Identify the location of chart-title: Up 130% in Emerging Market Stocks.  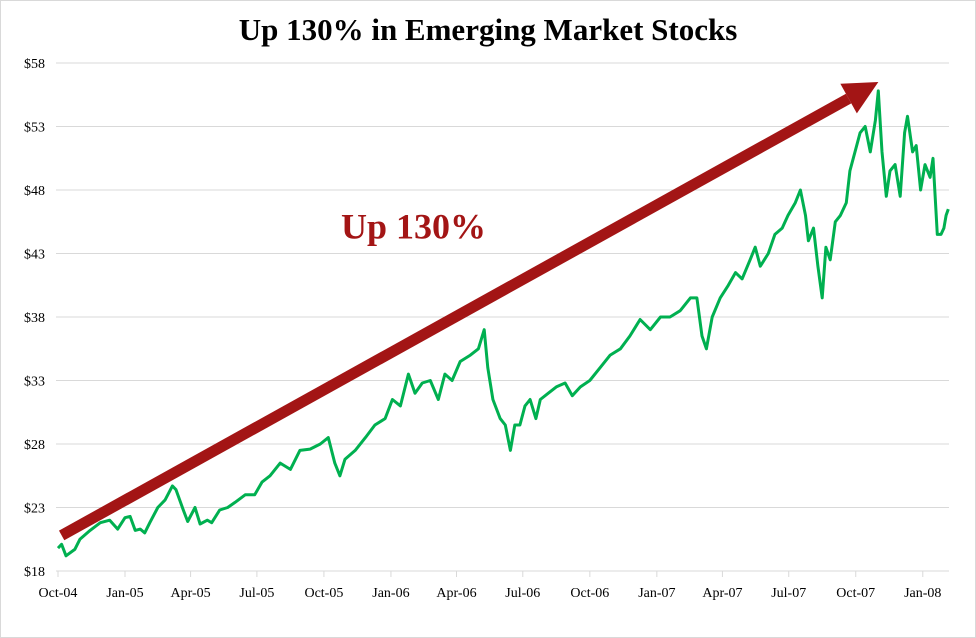
(488, 29).